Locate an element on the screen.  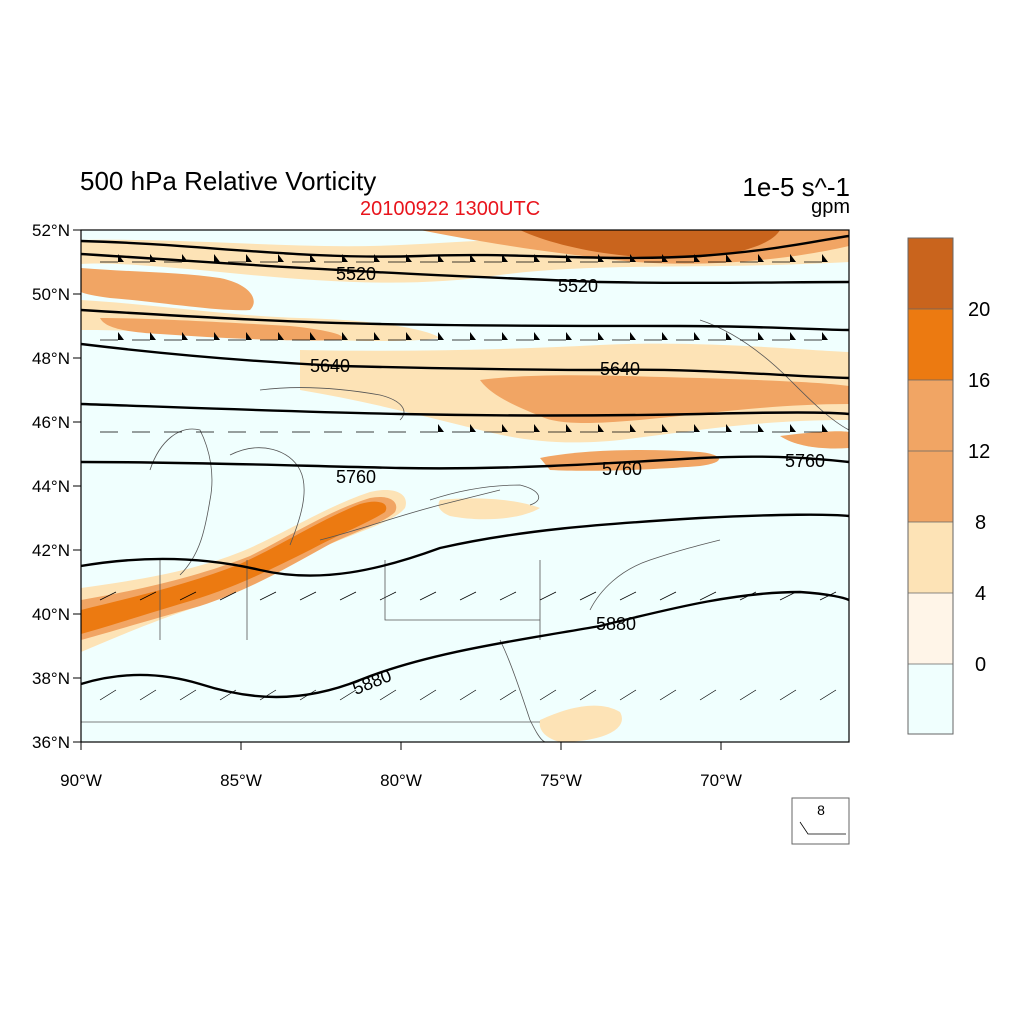
colorbar-label: 20 is located at coordinates (979, 310).